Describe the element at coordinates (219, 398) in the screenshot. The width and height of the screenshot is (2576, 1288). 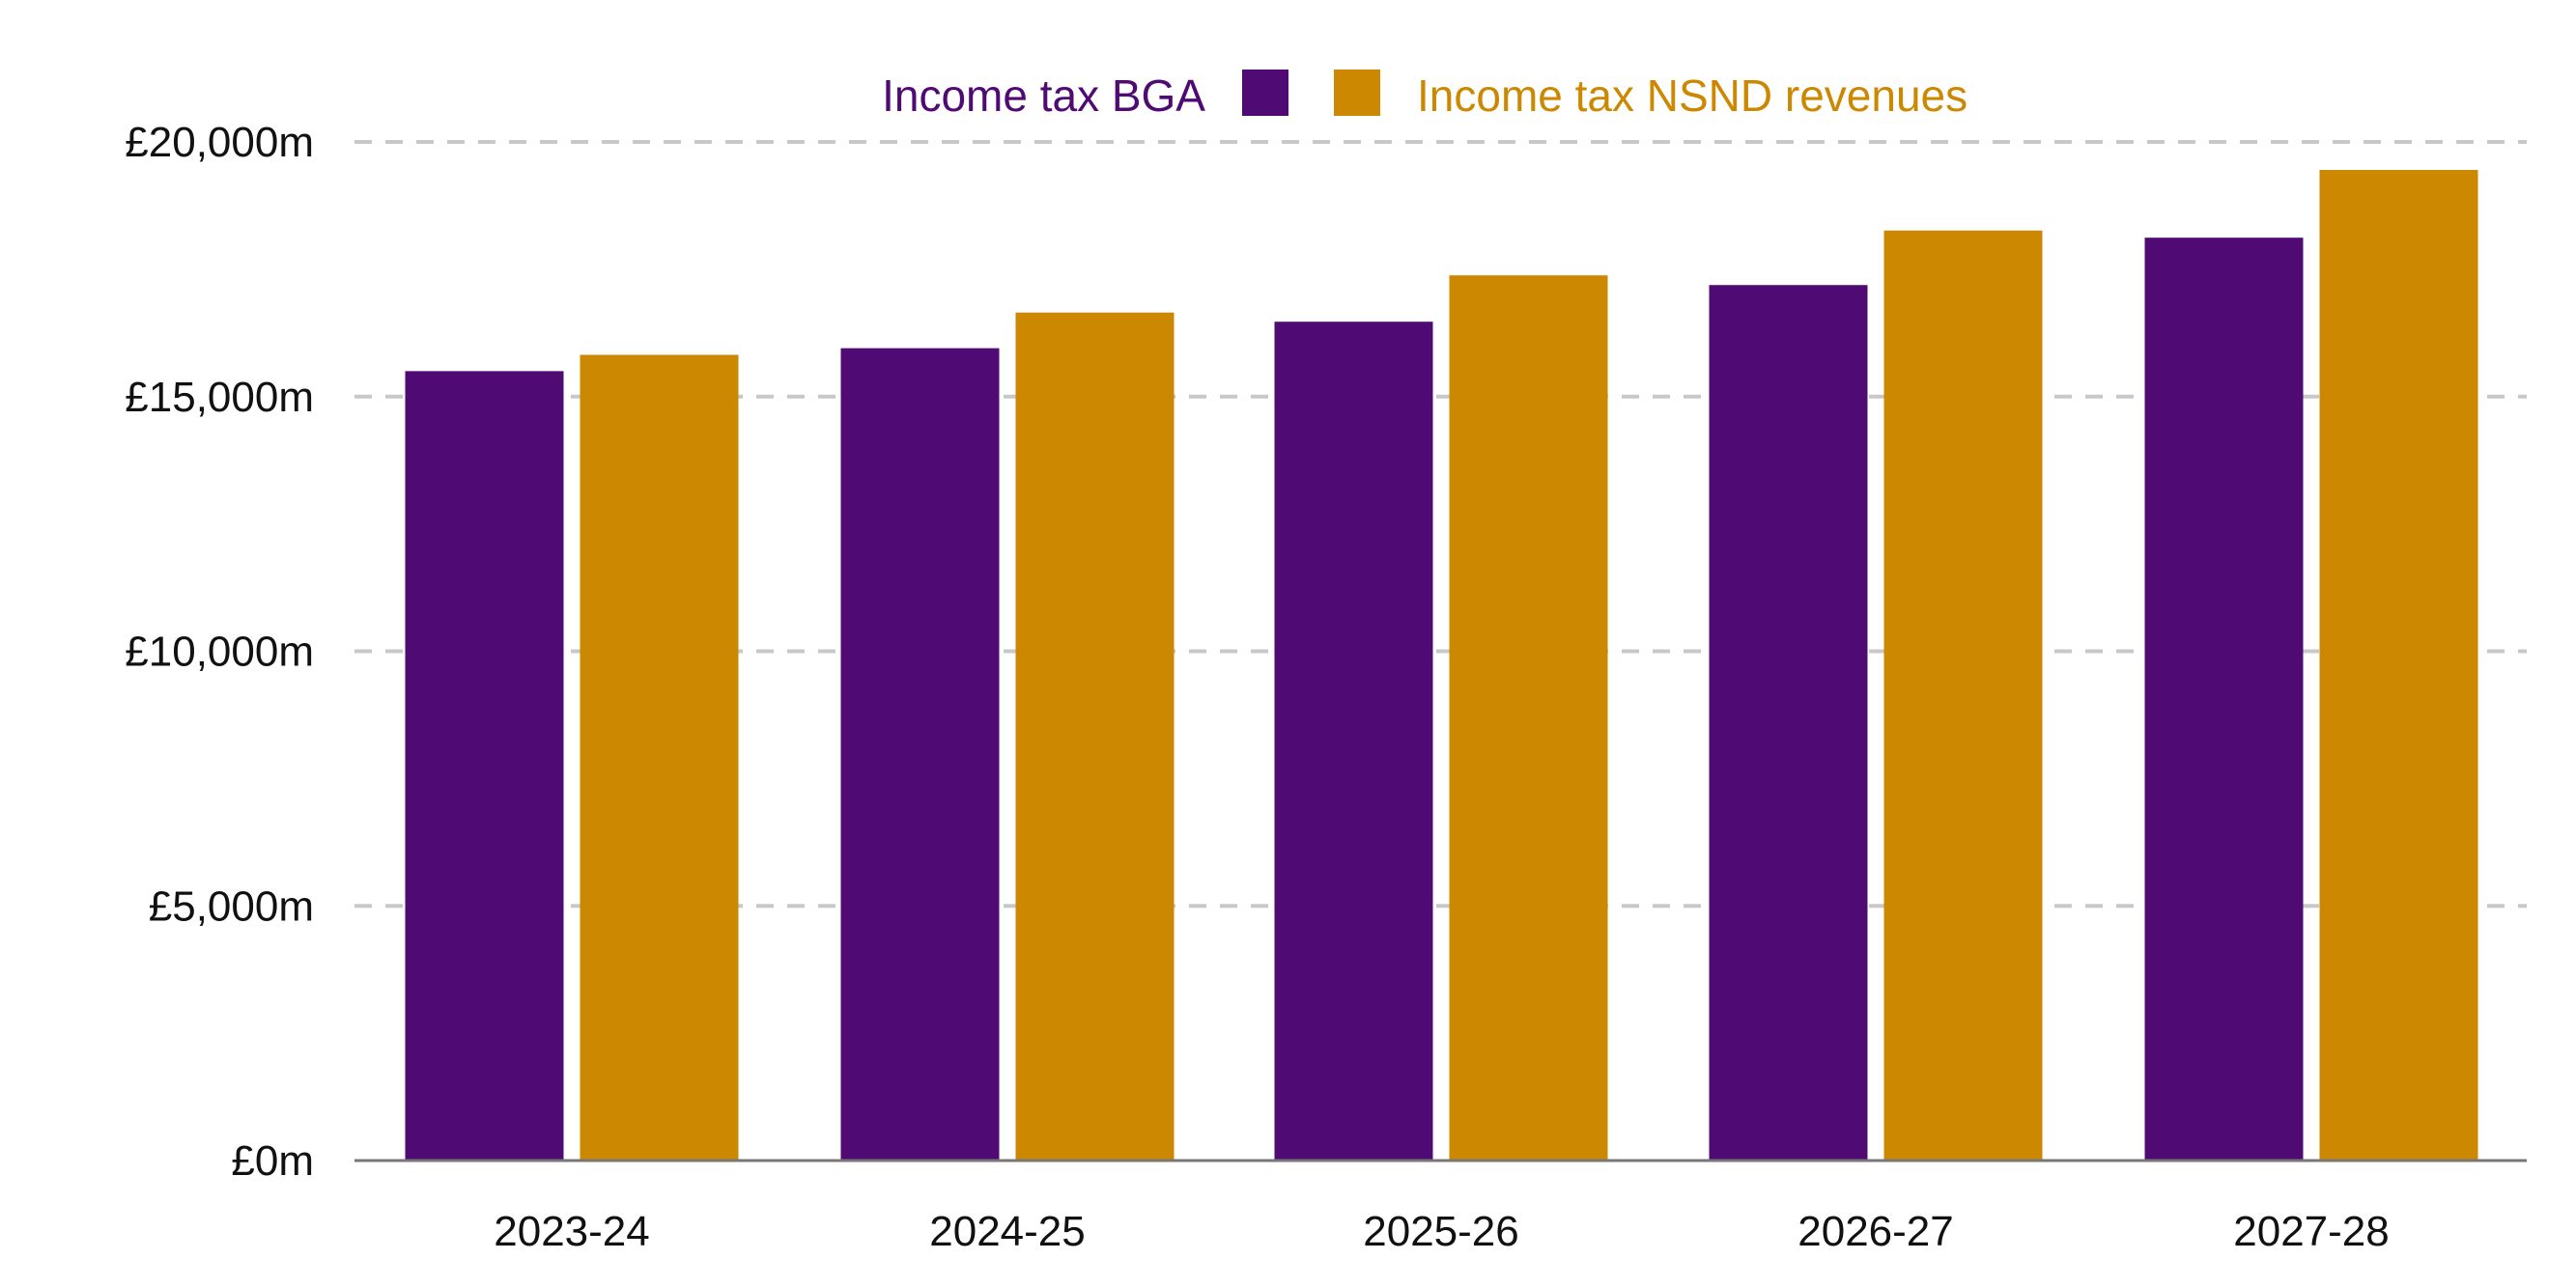
I see `y-tick-label: £15,000m` at that location.